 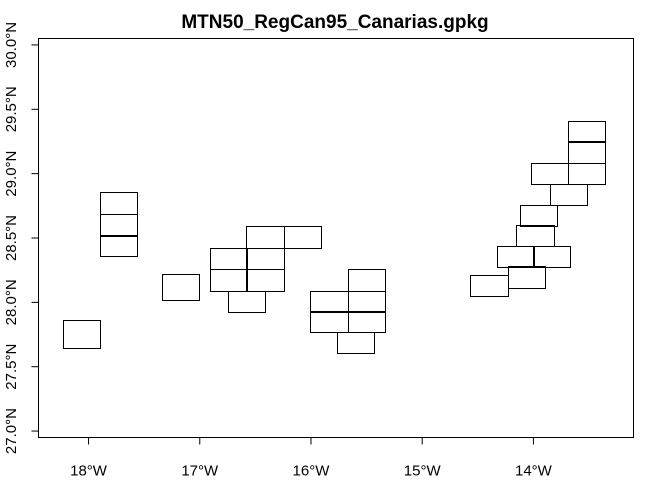 What do you see at coordinates (11, 238) in the screenshot?
I see `y-tick-label: 28.5°N` at bounding box center [11, 238].